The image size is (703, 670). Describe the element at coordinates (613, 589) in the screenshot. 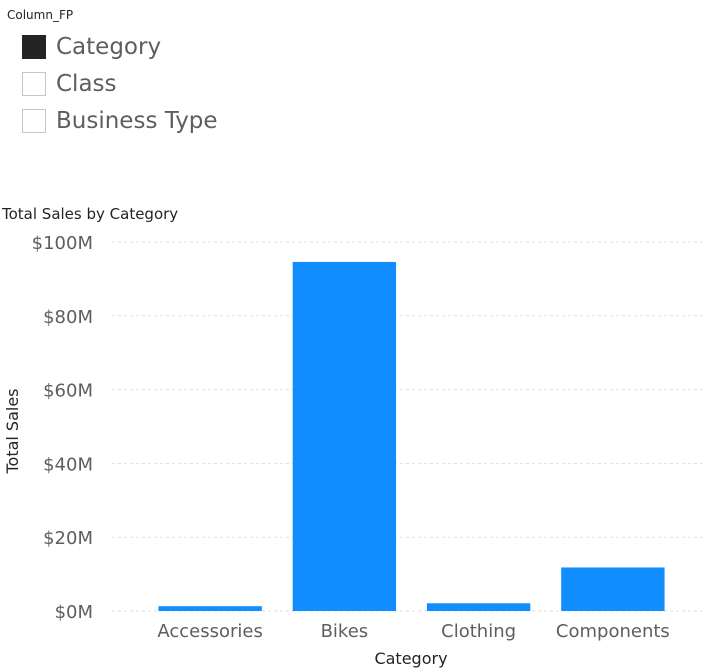

I see `bar-components` at that location.